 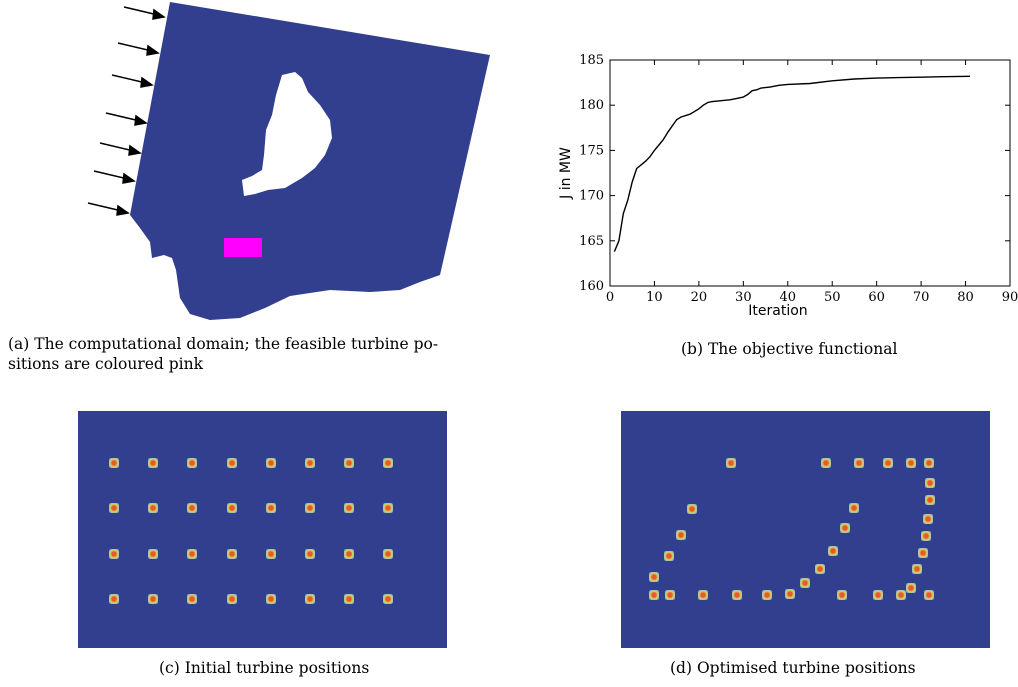 I want to click on plot-frame, so click(x=810, y=173).